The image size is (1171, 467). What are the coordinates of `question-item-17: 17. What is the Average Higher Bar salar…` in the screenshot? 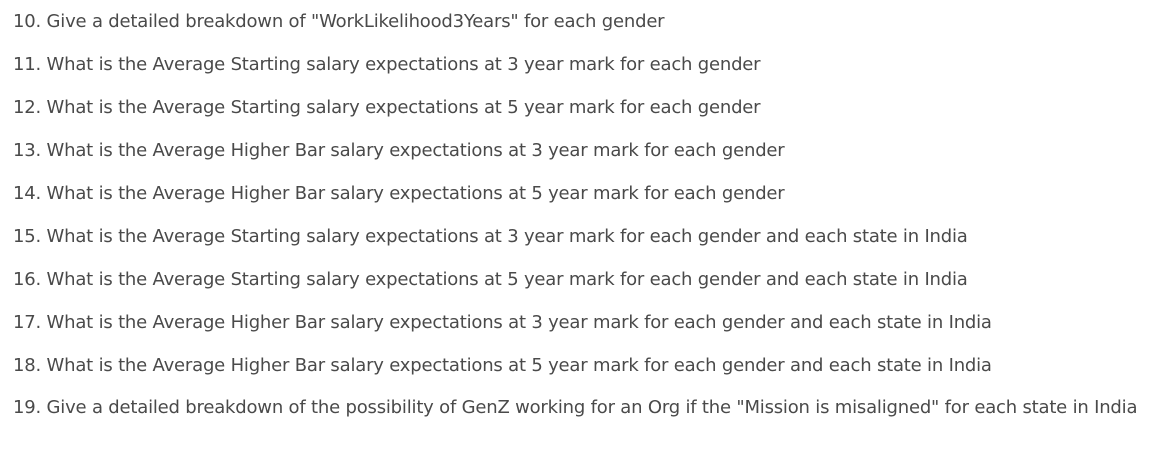 It's located at (502, 322).